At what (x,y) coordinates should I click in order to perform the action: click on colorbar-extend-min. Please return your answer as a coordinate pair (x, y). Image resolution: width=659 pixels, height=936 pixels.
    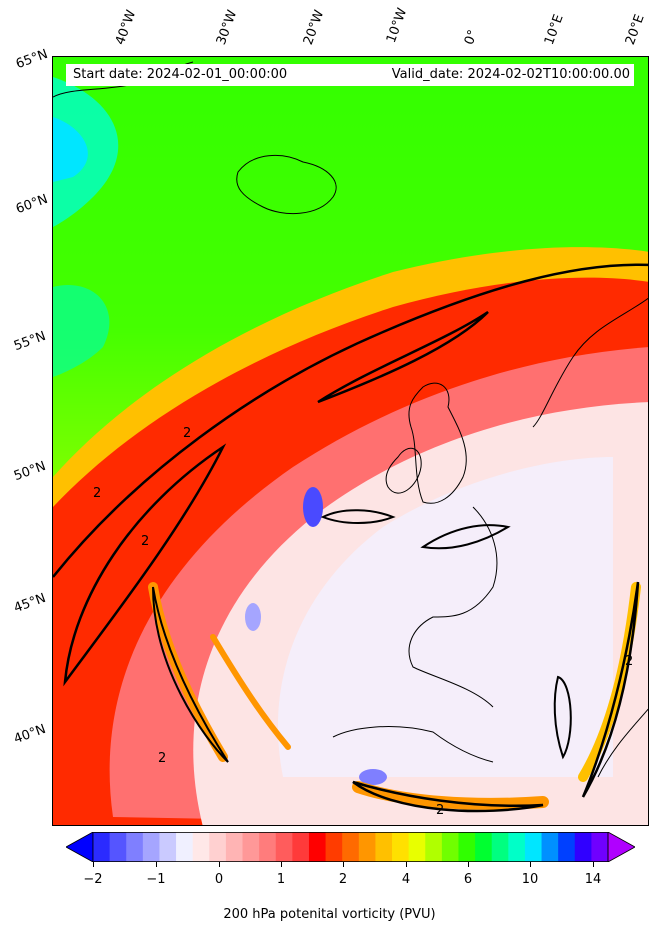
    Looking at the image, I should click on (80, 847).